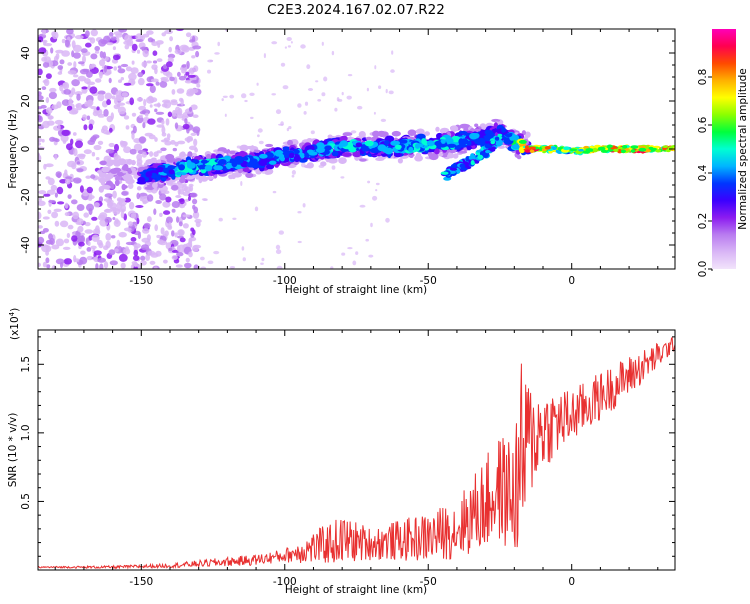 This screenshot has height=604, width=750. Describe the element at coordinates (14, 324) in the screenshot. I see `snr-multiplier: (x104)` at that location.